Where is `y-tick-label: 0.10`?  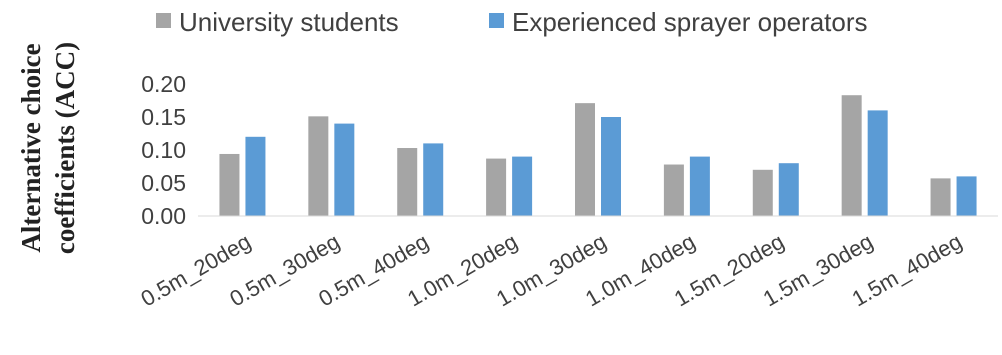 y-tick-label: 0.10 is located at coordinates (163, 150).